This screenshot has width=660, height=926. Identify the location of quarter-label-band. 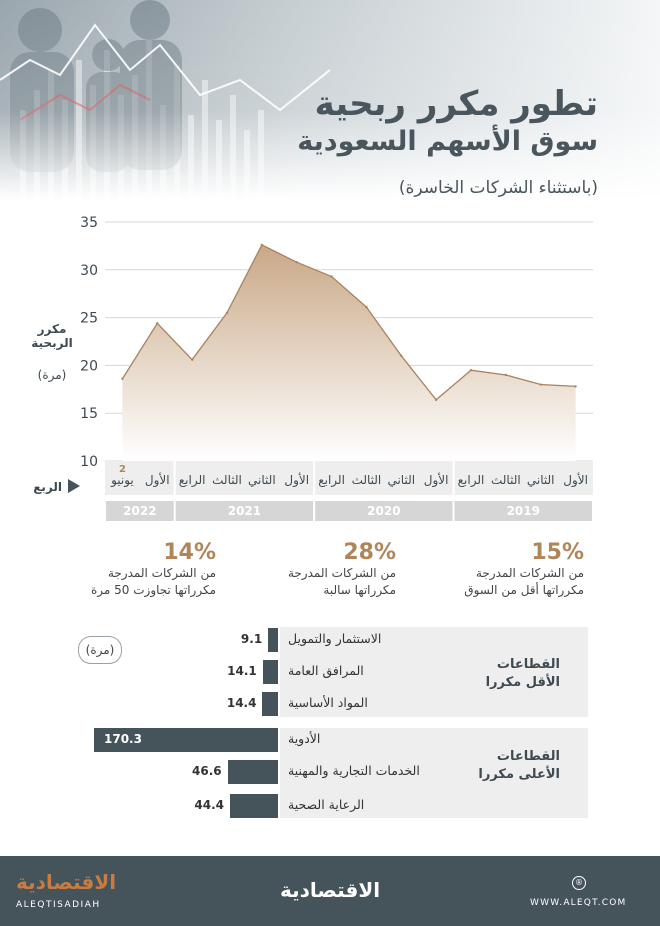
(349, 478).